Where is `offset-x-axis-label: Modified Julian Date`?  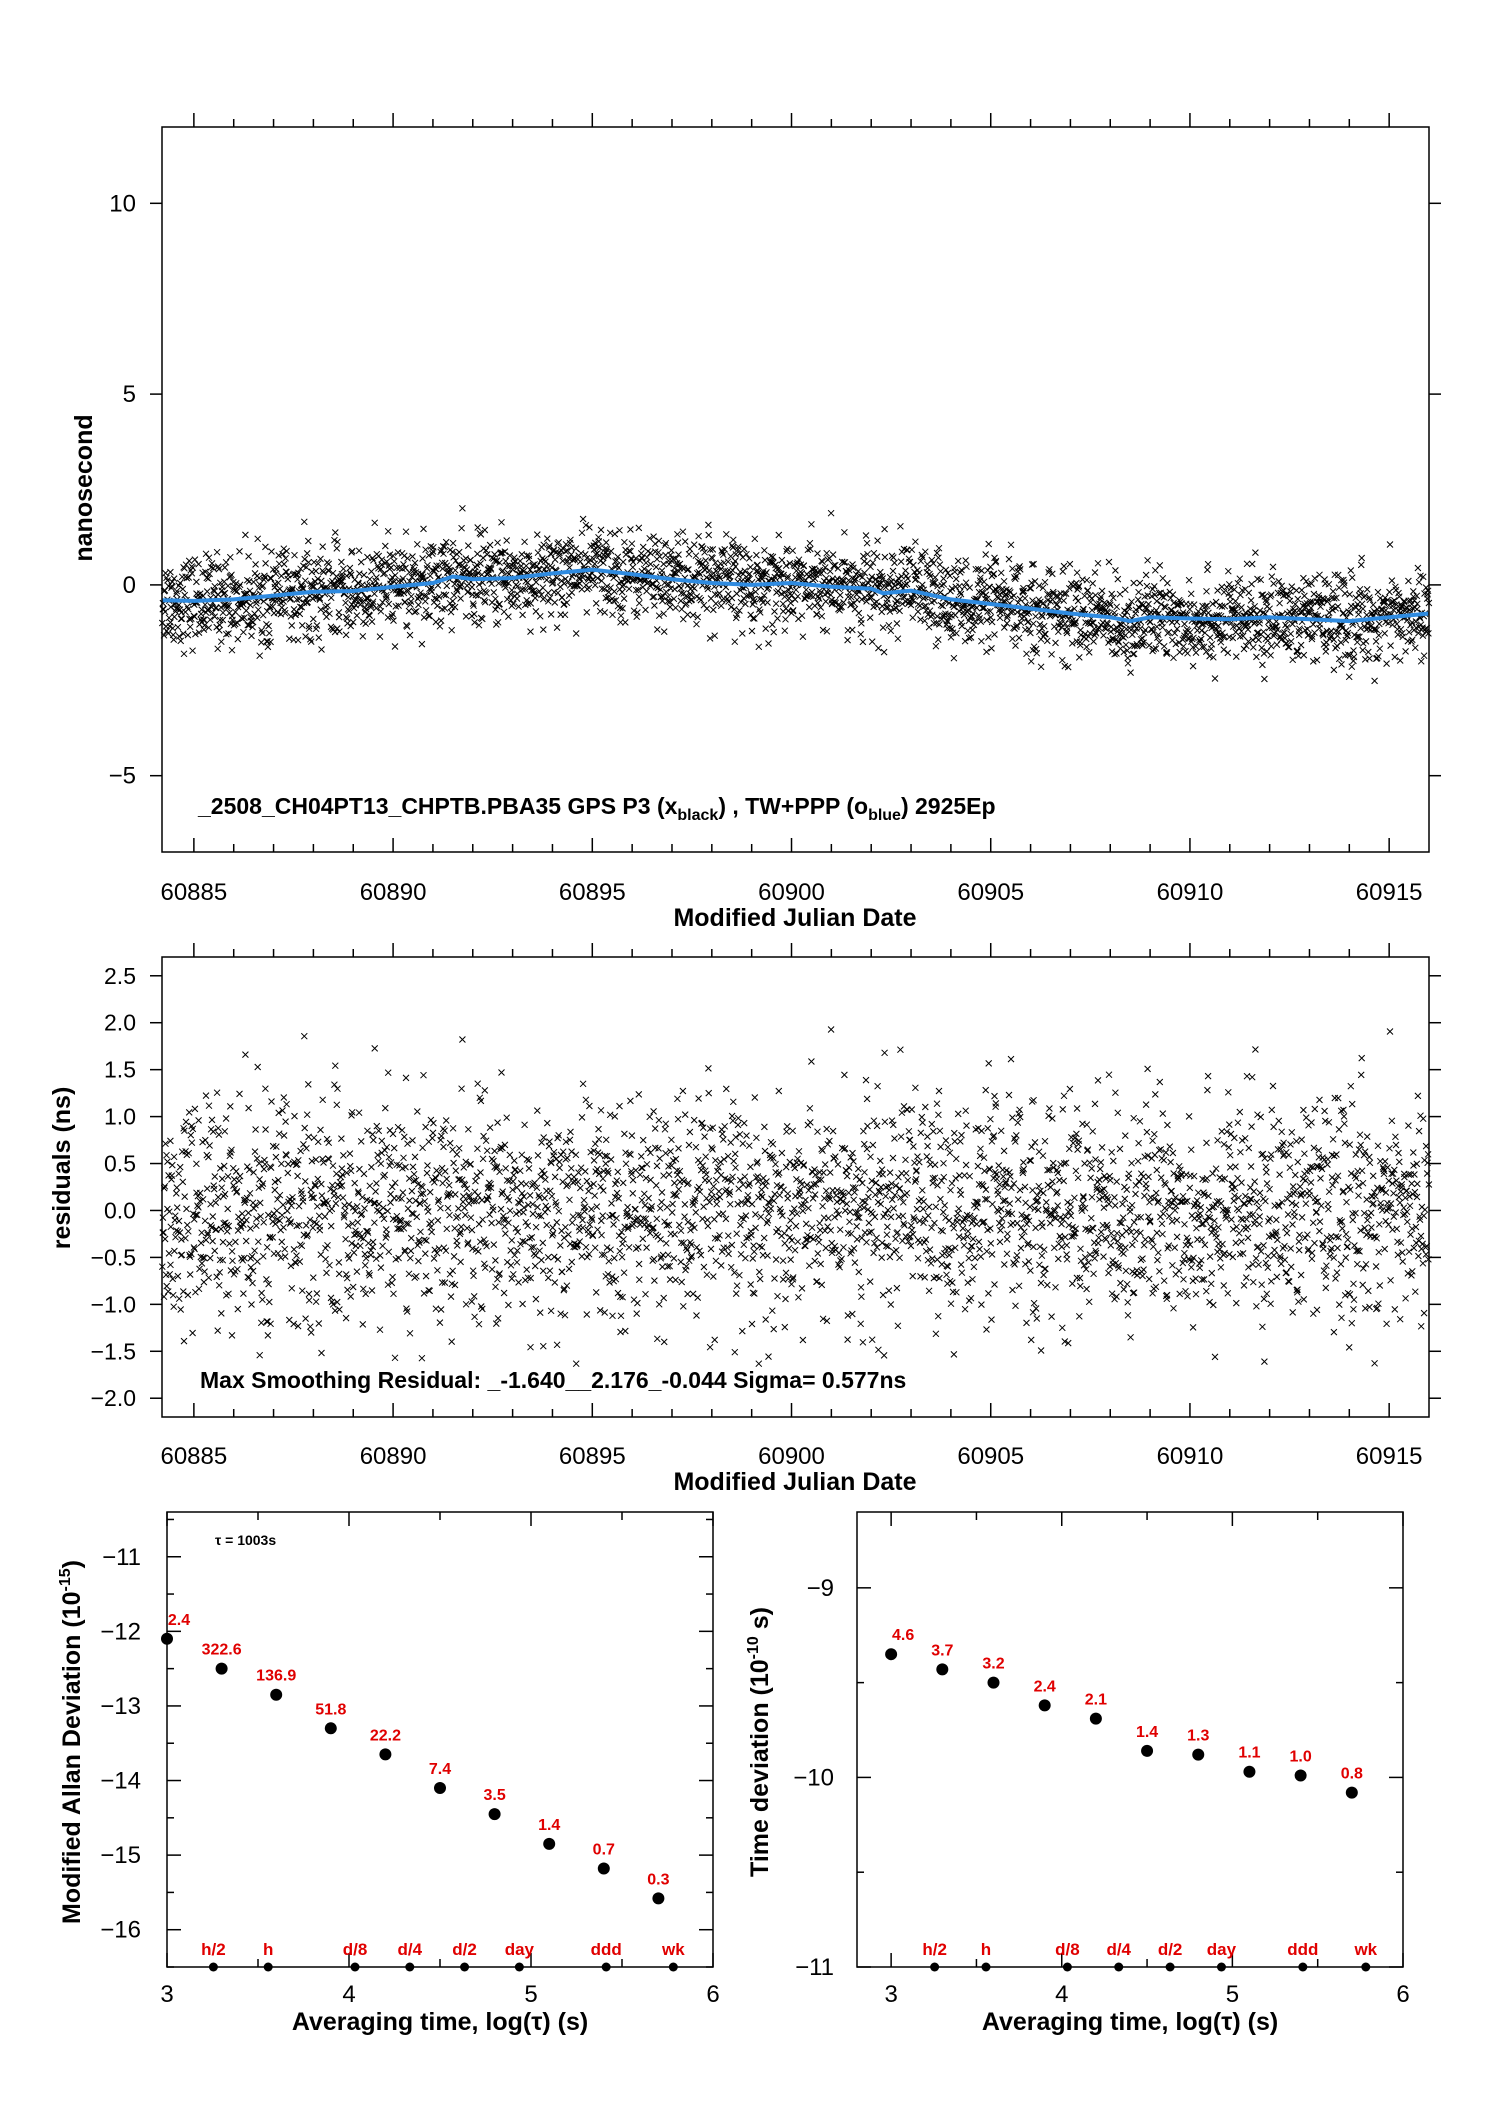 offset-x-axis-label: Modified Julian Date is located at coordinates (794, 918).